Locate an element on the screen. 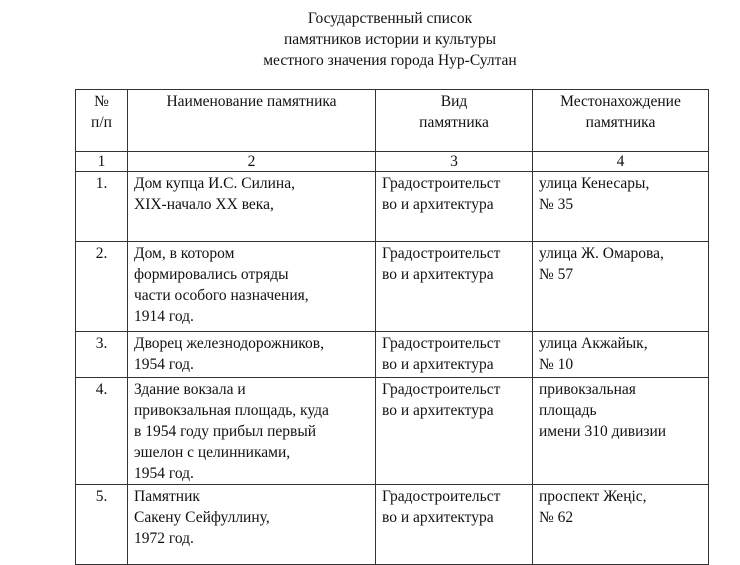 The width and height of the screenshot is (740, 565). cell-line: Сакену Сейфуллину, is located at coordinates (202, 517).